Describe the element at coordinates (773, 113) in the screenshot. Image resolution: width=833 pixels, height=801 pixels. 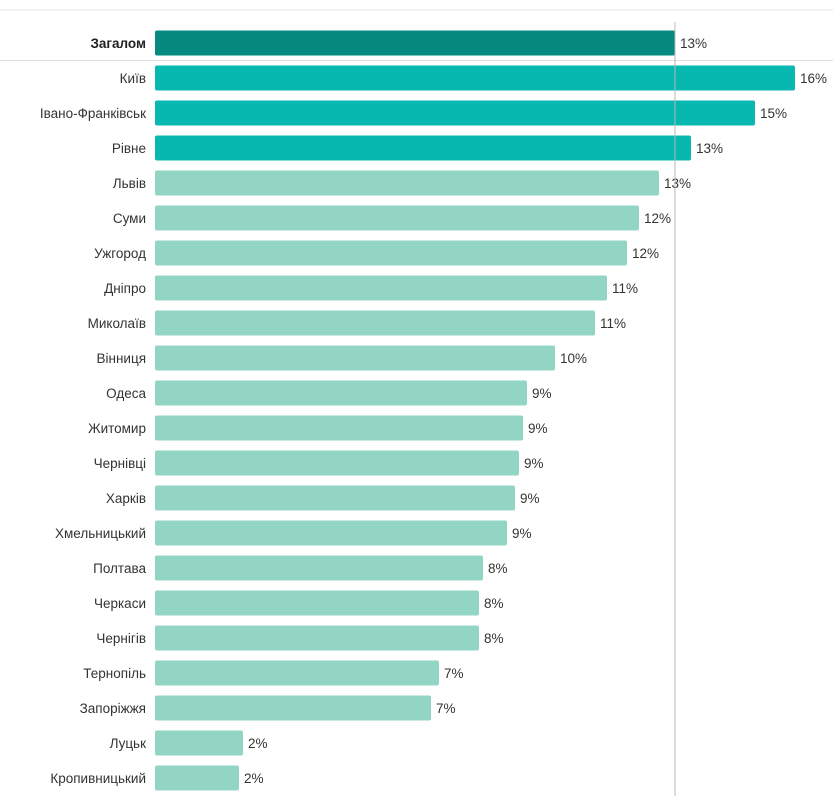
I see `value-label: 15%` at that location.